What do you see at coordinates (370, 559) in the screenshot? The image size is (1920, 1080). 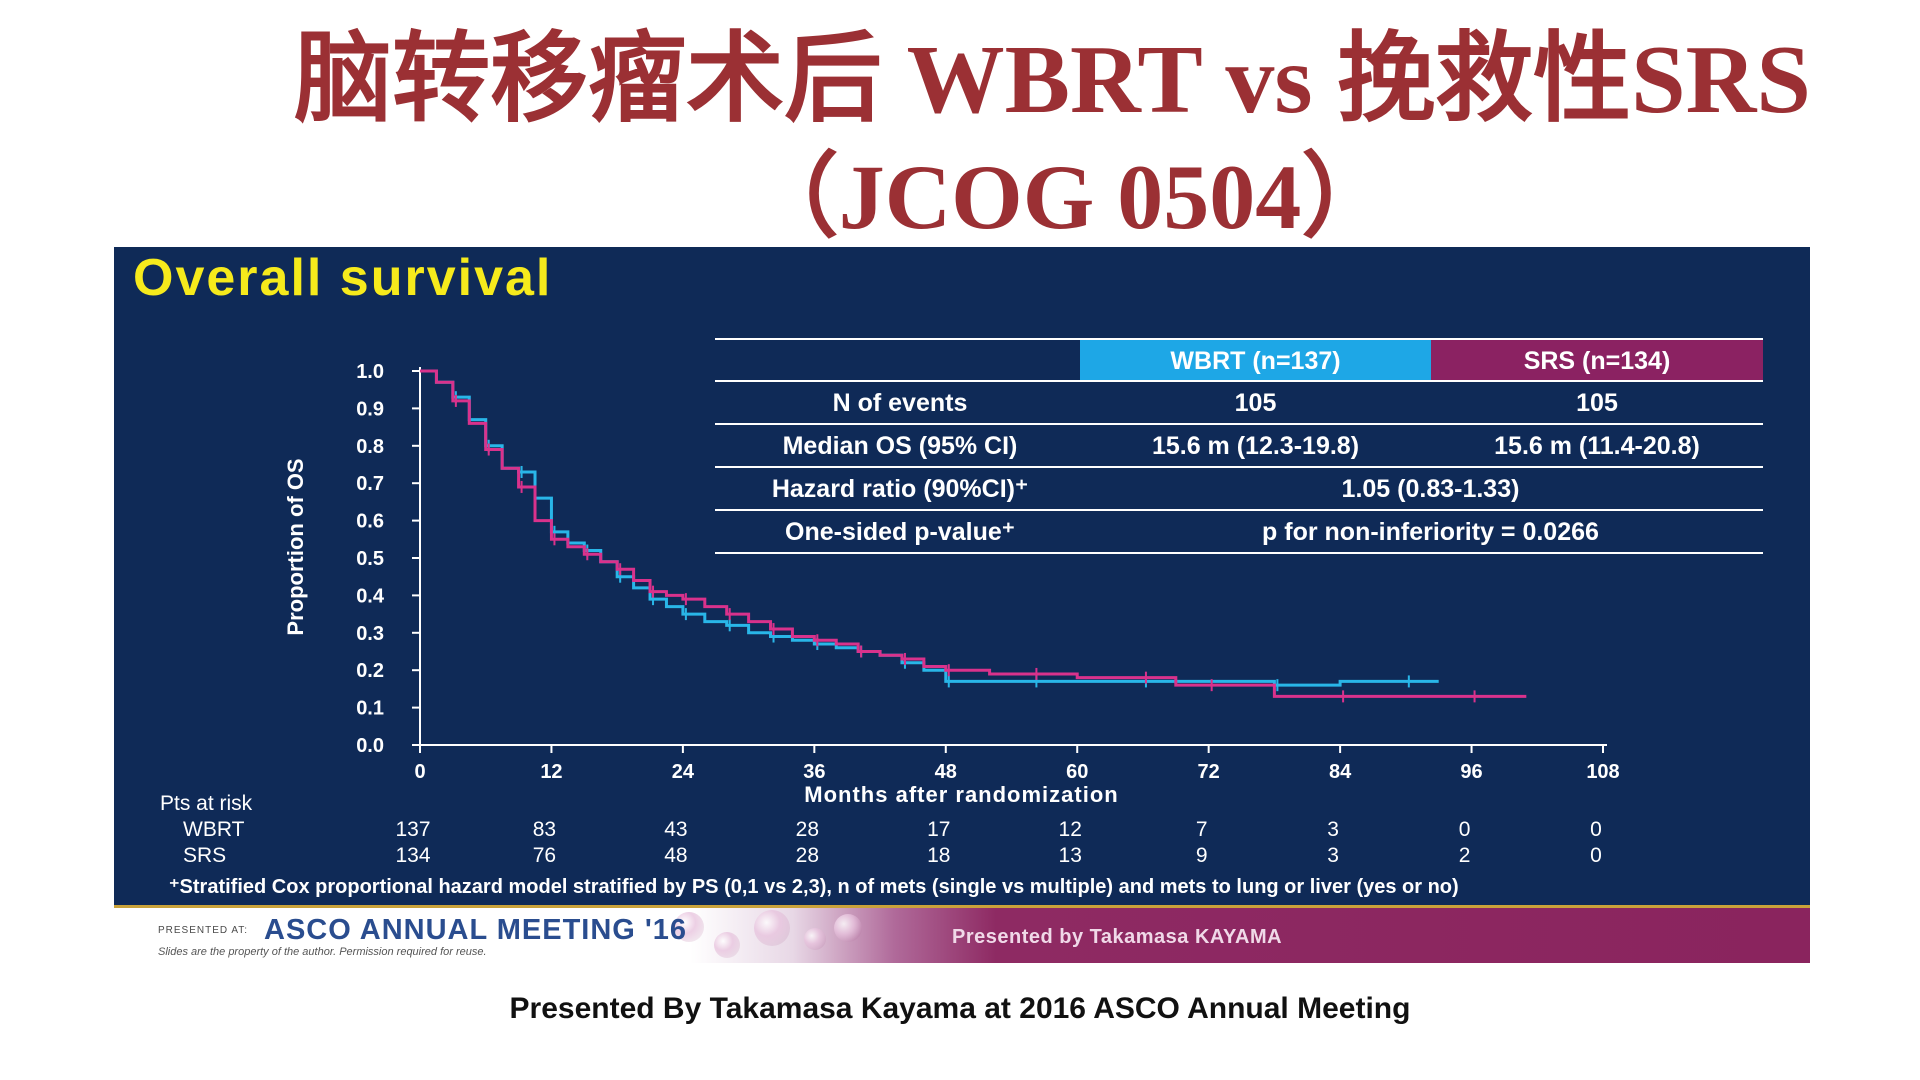 I see `y-tick-label: 0.5` at bounding box center [370, 559].